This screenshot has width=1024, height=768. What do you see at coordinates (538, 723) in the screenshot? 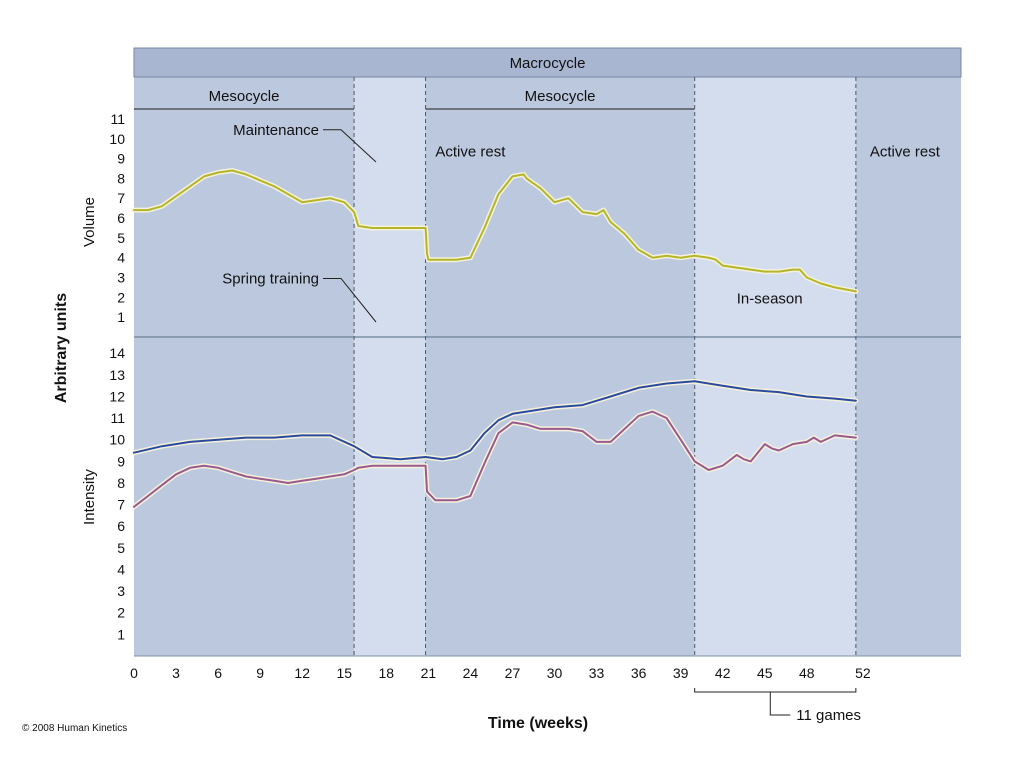
I see `x-axis-title: Time (weeks)` at bounding box center [538, 723].